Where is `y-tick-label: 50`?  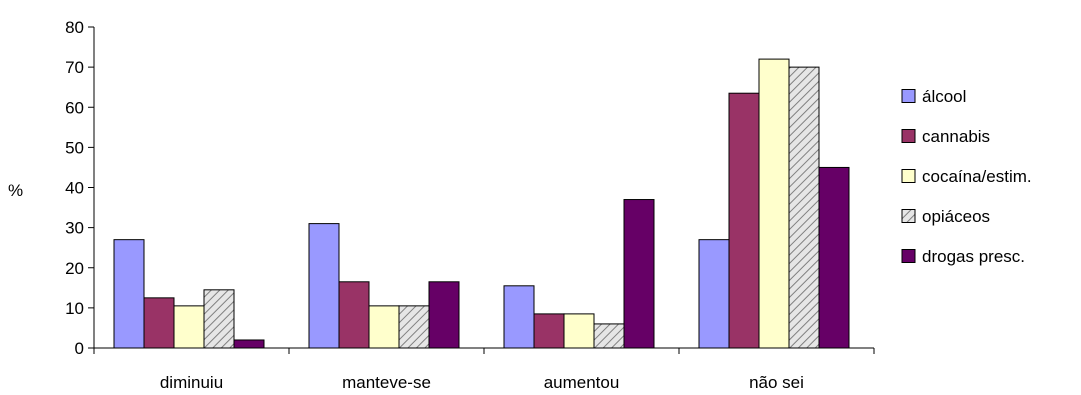 y-tick-label: 50 is located at coordinates (74, 147).